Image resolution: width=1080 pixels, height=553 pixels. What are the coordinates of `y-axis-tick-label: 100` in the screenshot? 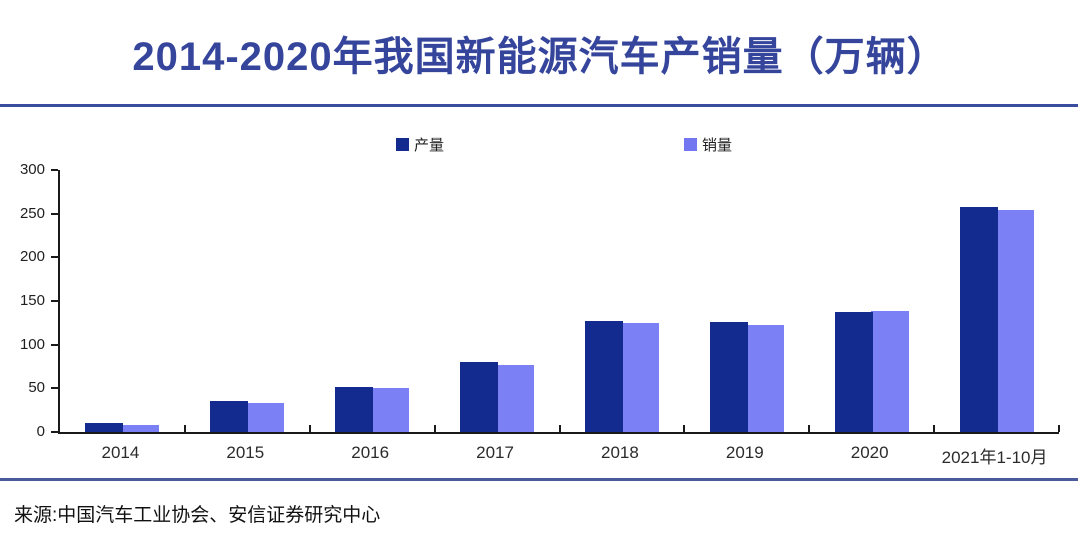 It's located at (32, 344).